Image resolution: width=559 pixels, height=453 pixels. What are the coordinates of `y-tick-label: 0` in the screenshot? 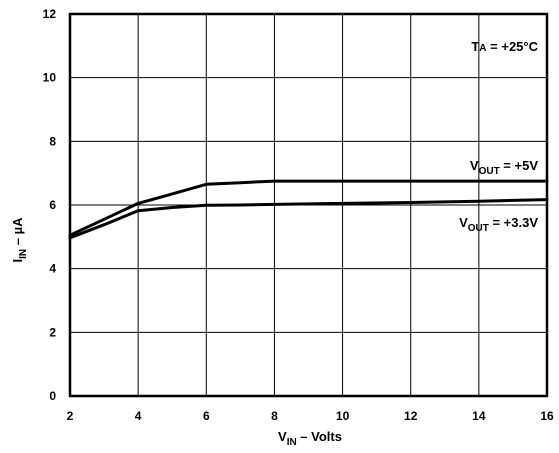 It's located at (52, 396).